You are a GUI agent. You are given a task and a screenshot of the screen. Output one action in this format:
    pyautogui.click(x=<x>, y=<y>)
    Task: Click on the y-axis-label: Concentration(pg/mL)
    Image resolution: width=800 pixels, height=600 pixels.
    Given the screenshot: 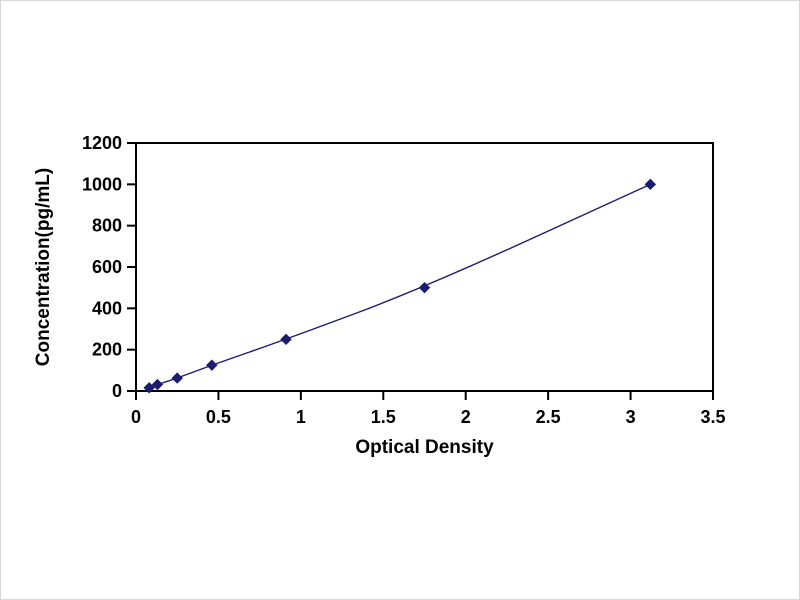 What is the action you would take?
    pyautogui.click(x=43, y=267)
    